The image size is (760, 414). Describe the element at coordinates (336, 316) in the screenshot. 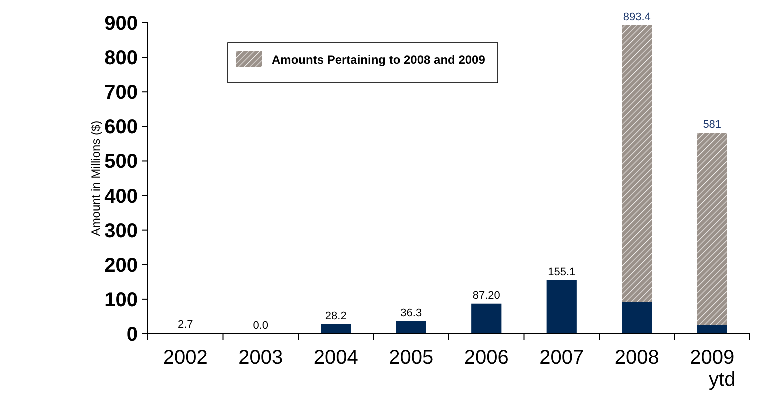

I see `total-label: 28.2` at that location.